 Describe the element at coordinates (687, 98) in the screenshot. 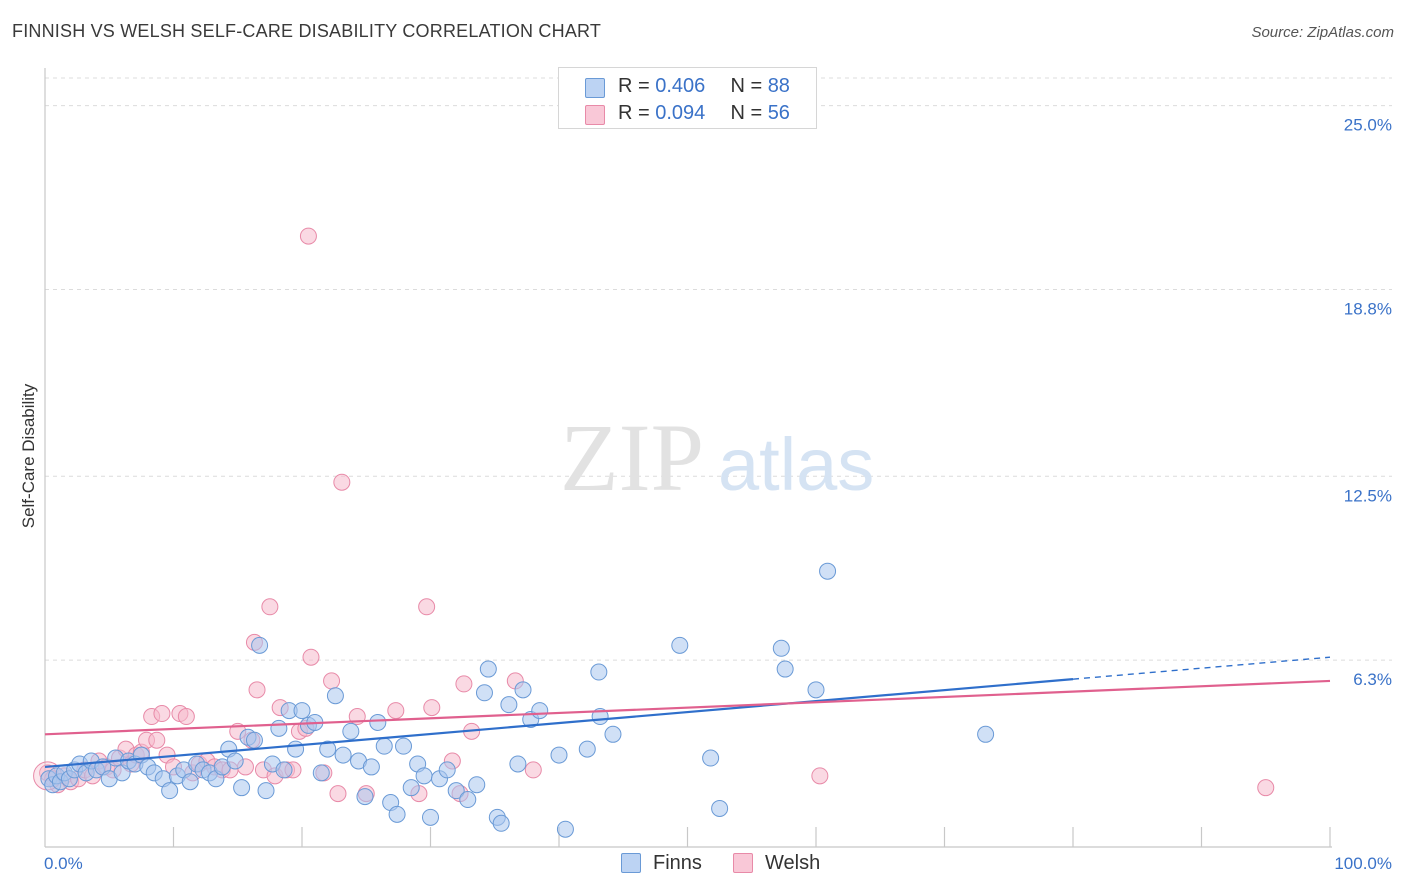

I see `correlation-legend: R = 0.406 N = 88 R = 0.094 N = 56` at that location.